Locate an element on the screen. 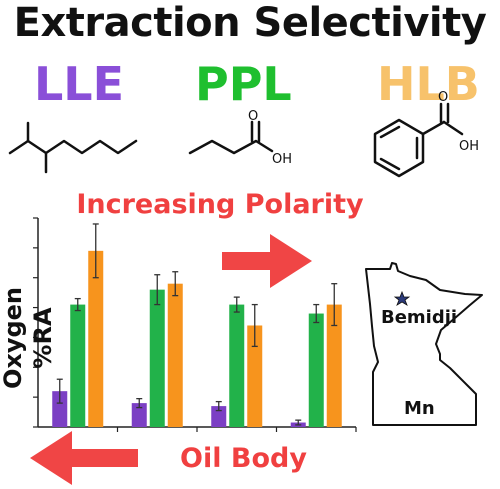 The image size is (500, 489). benzoic-hydroxyl-bond is located at coordinates (453, 128).